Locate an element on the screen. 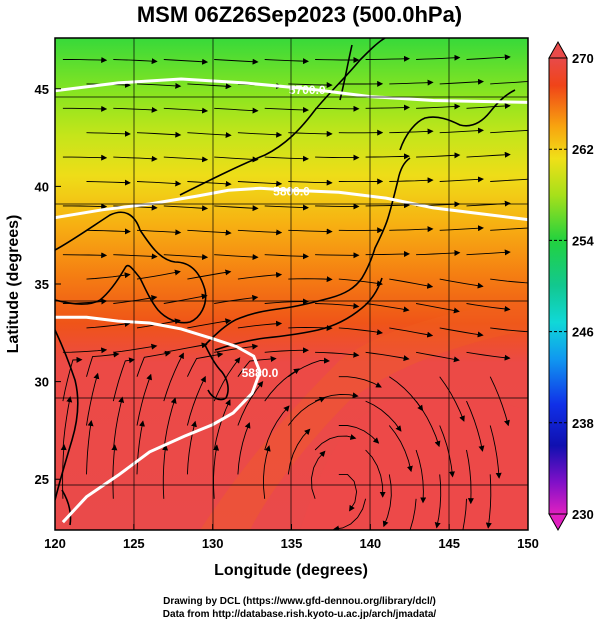 Image resolution: width=599 pixels, height=625 pixels. contour-line is located at coordinates (291, 204).